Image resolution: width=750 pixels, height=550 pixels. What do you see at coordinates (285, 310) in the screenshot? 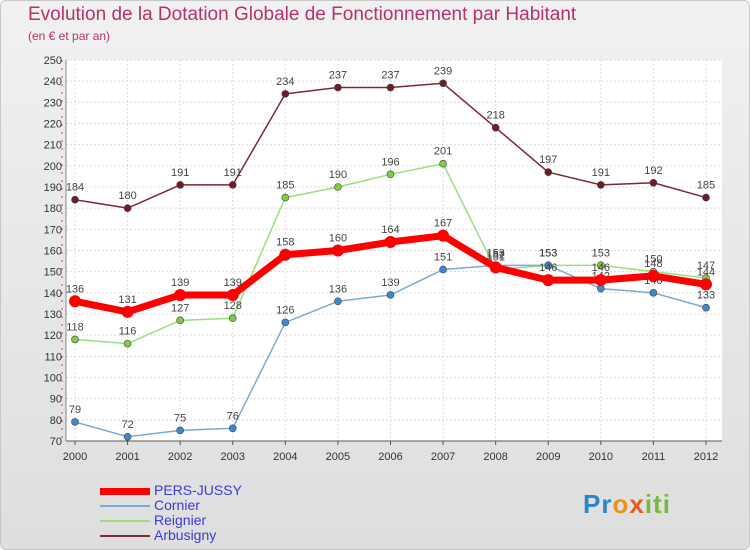
I see `data-label-cornier-2004: 126` at bounding box center [285, 310].